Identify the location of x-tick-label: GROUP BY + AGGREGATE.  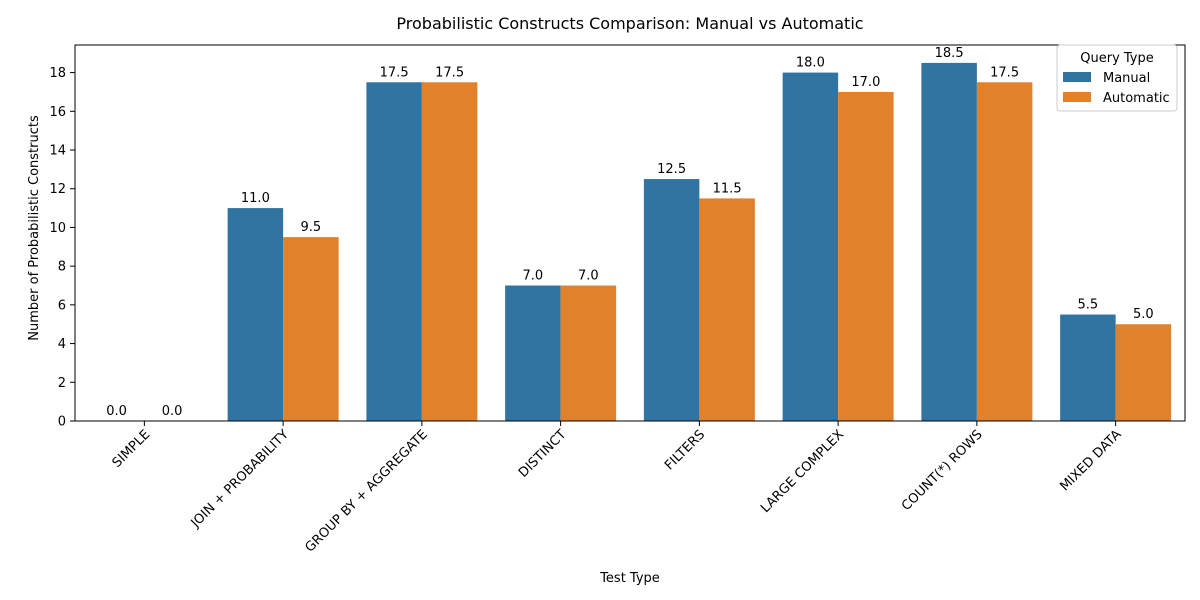
(367, 491).